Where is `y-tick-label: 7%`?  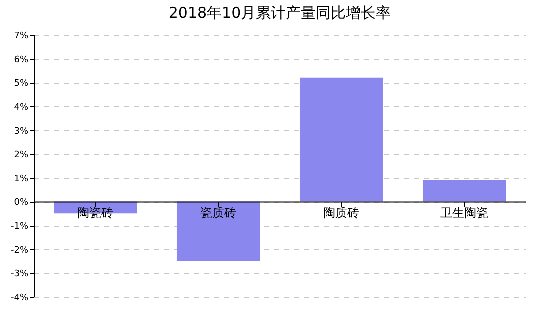 y-tick-label: 7% is located at coordinates (21, 37).